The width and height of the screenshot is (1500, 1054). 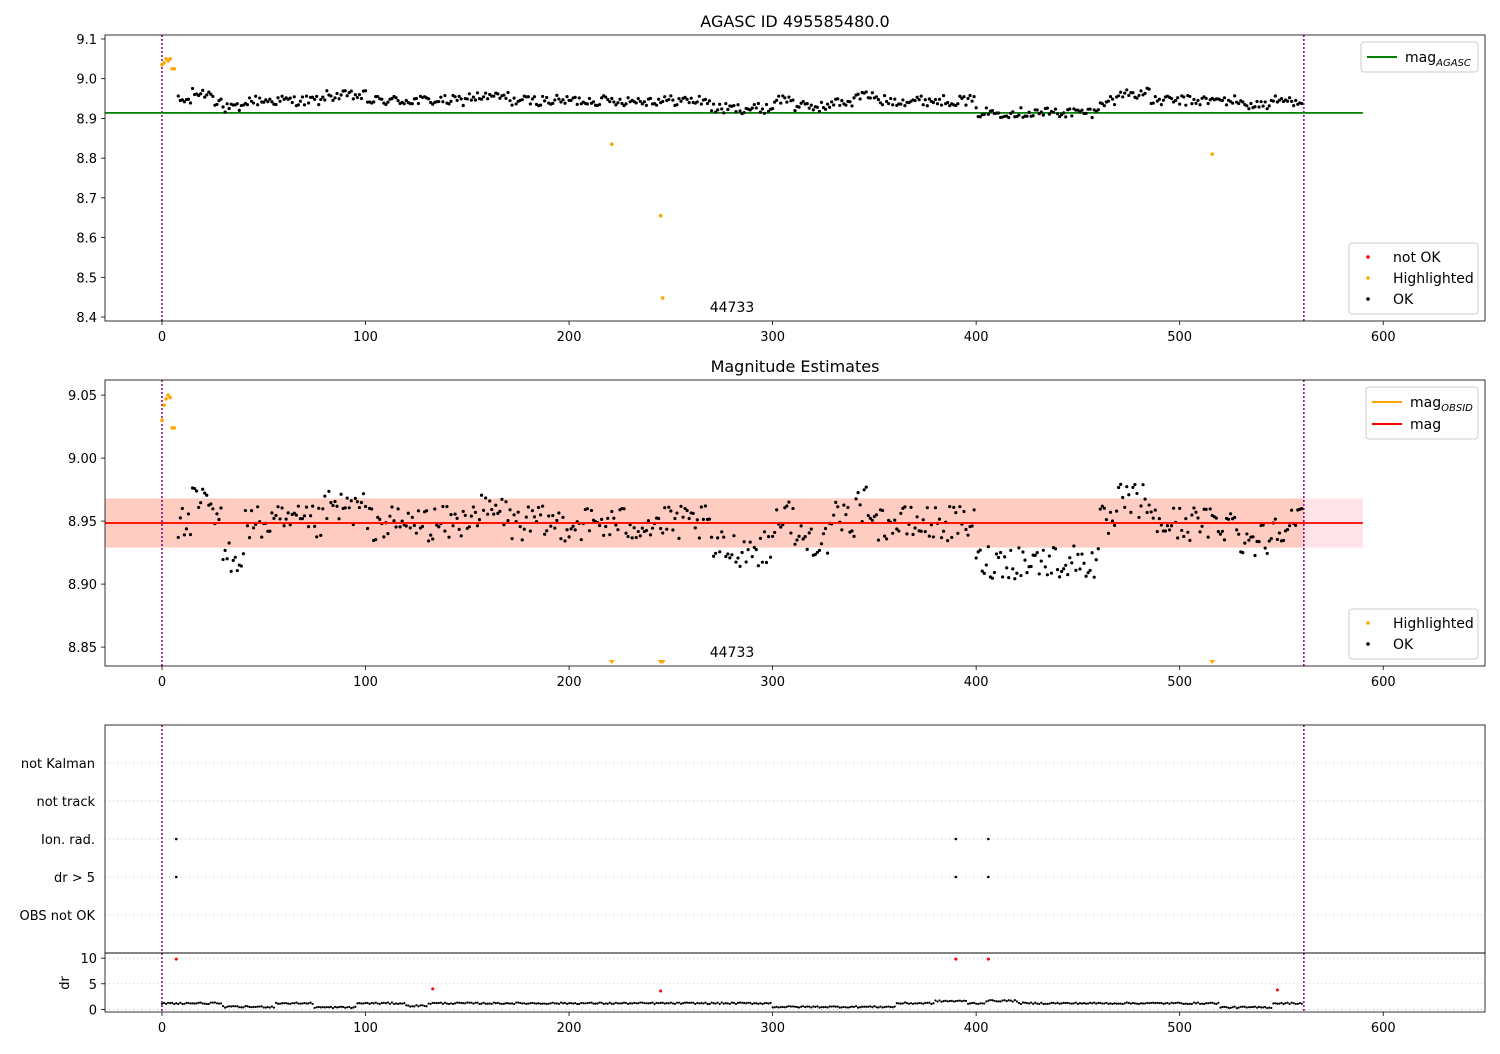 What do you see at coordinates (976, 337) in the screenshot?
I see `x-tick-label: 400` at bounding box center [976, 337].